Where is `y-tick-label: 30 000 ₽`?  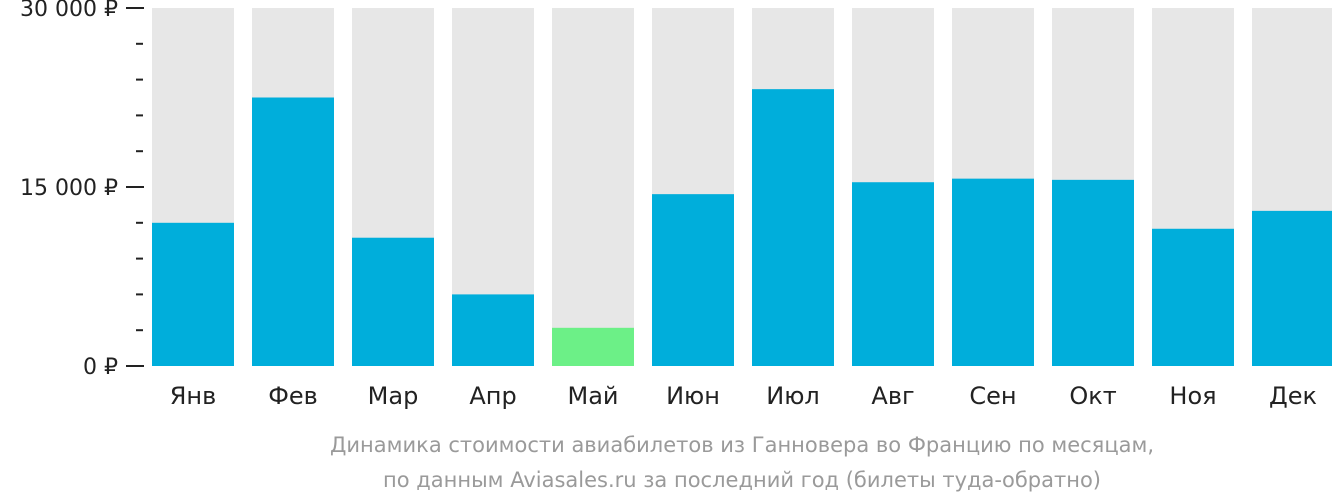
y-tick-label: 30 000 ₽ is located at coordinates (69, 11).